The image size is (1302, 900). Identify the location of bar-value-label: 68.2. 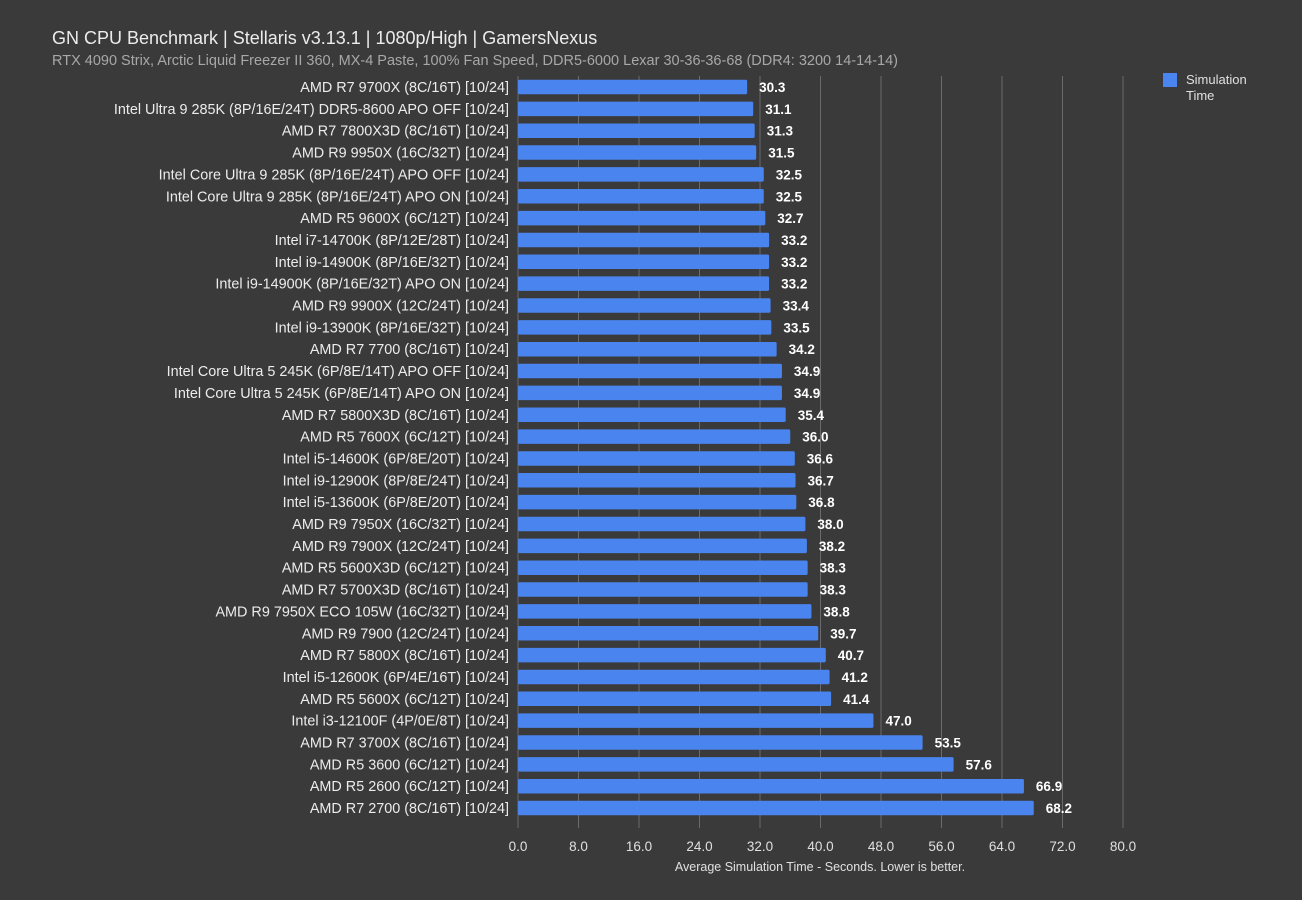
(1059, 808).